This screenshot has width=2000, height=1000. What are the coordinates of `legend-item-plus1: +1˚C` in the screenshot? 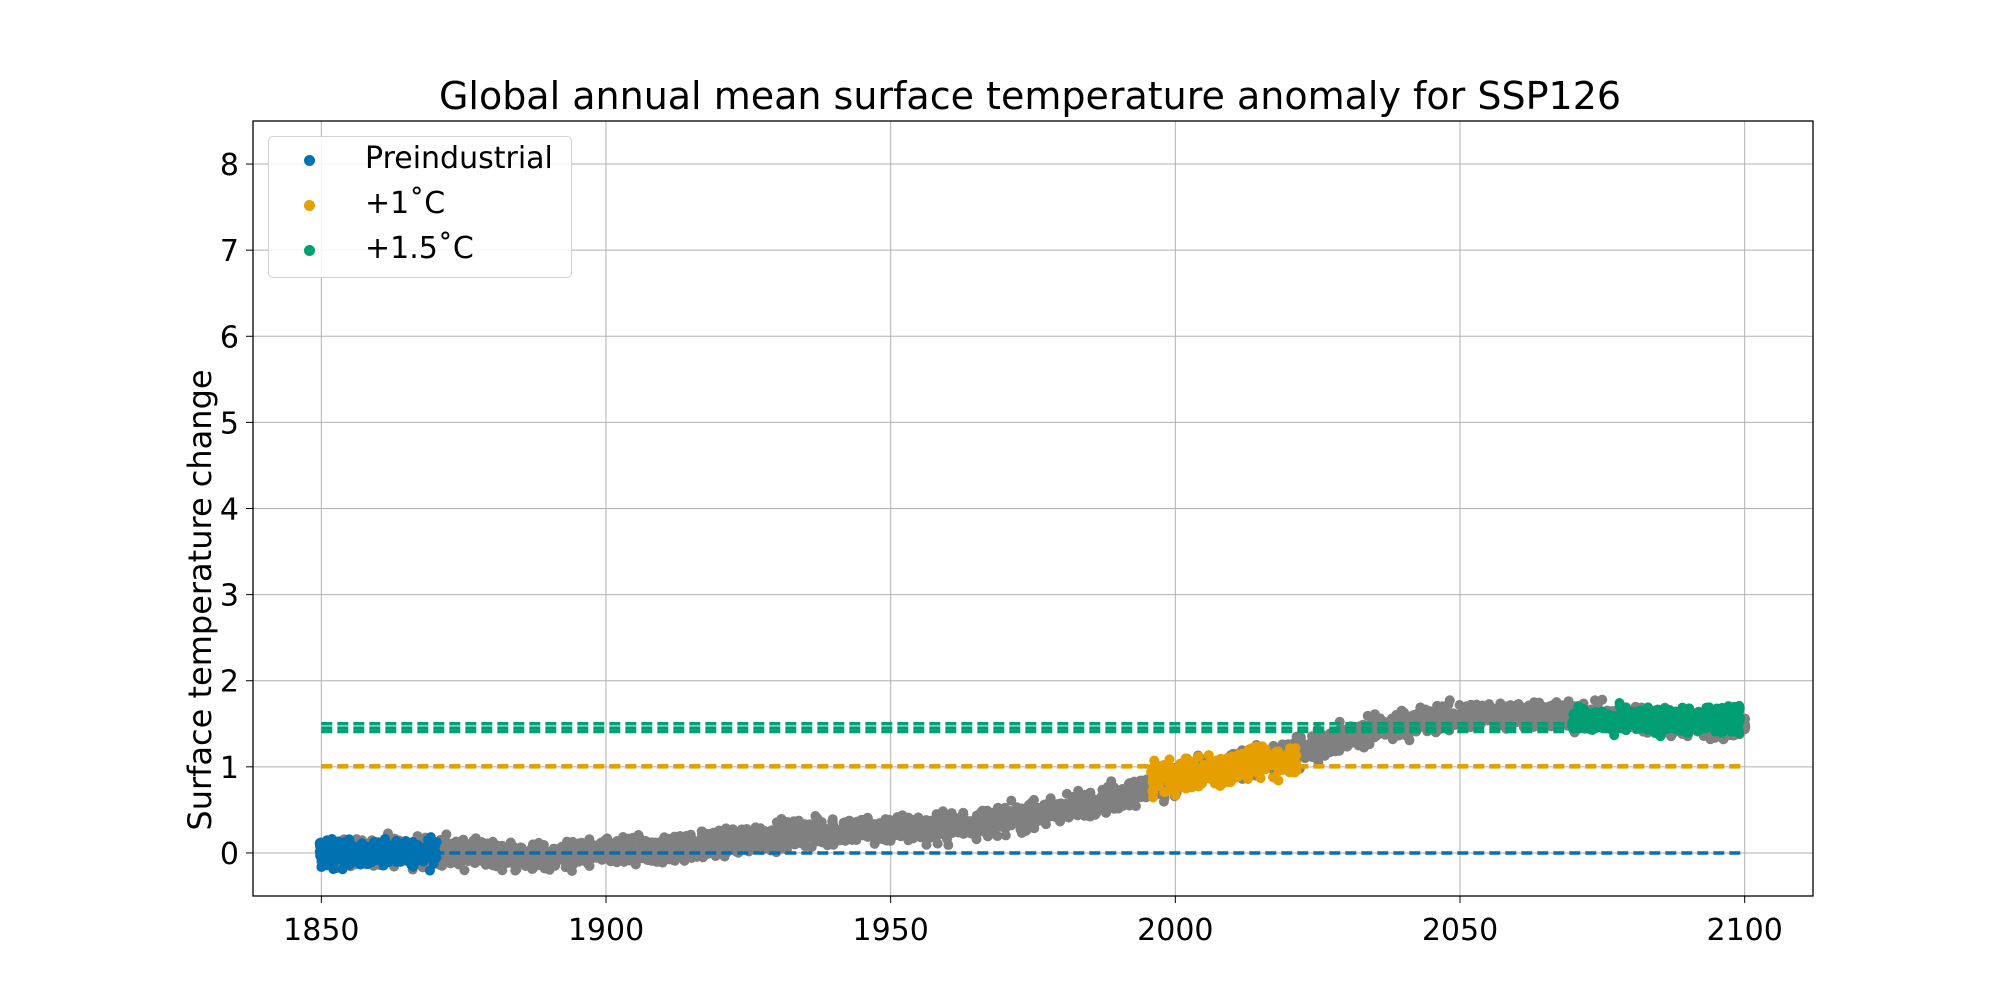 It's located at (419, 204).